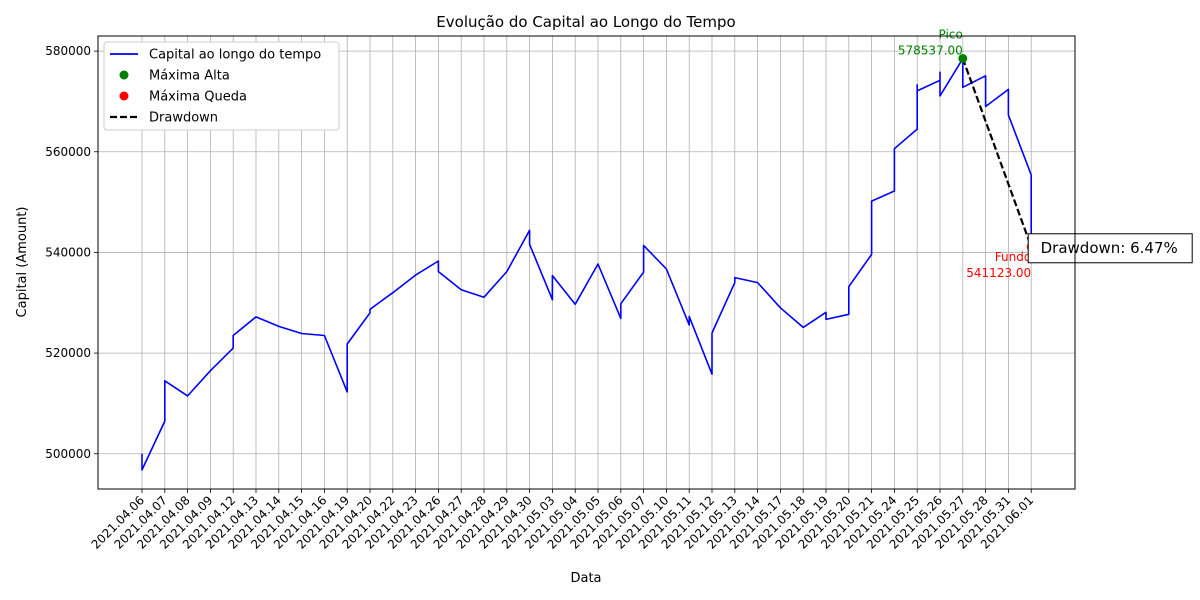 This screenshot has height=600, width=1200. Describe the element at coordinates (22, 262) in the screenshot. I see `y-axis-label: Capital (Amount)` at that location.